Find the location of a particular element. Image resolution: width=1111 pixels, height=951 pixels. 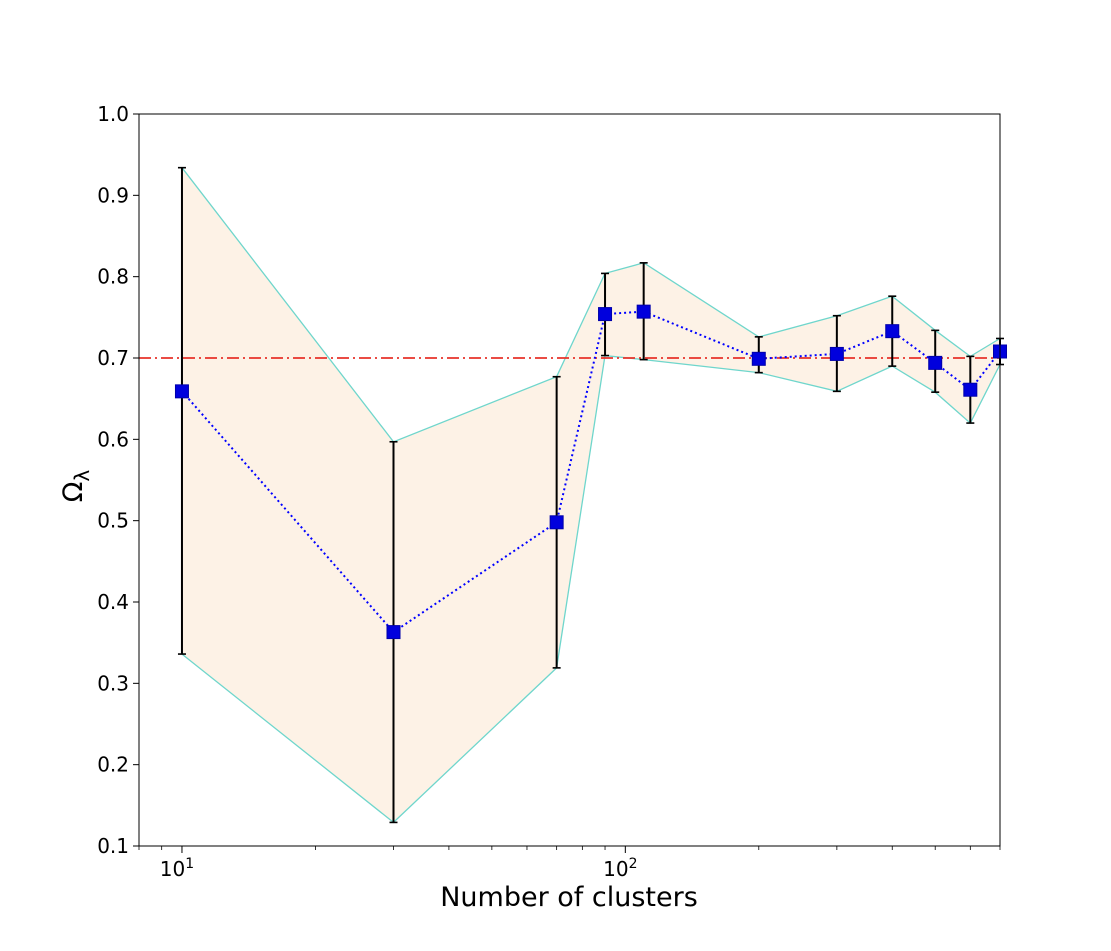

y-tick-label: 0.5 is located at coordinates (113, 521).